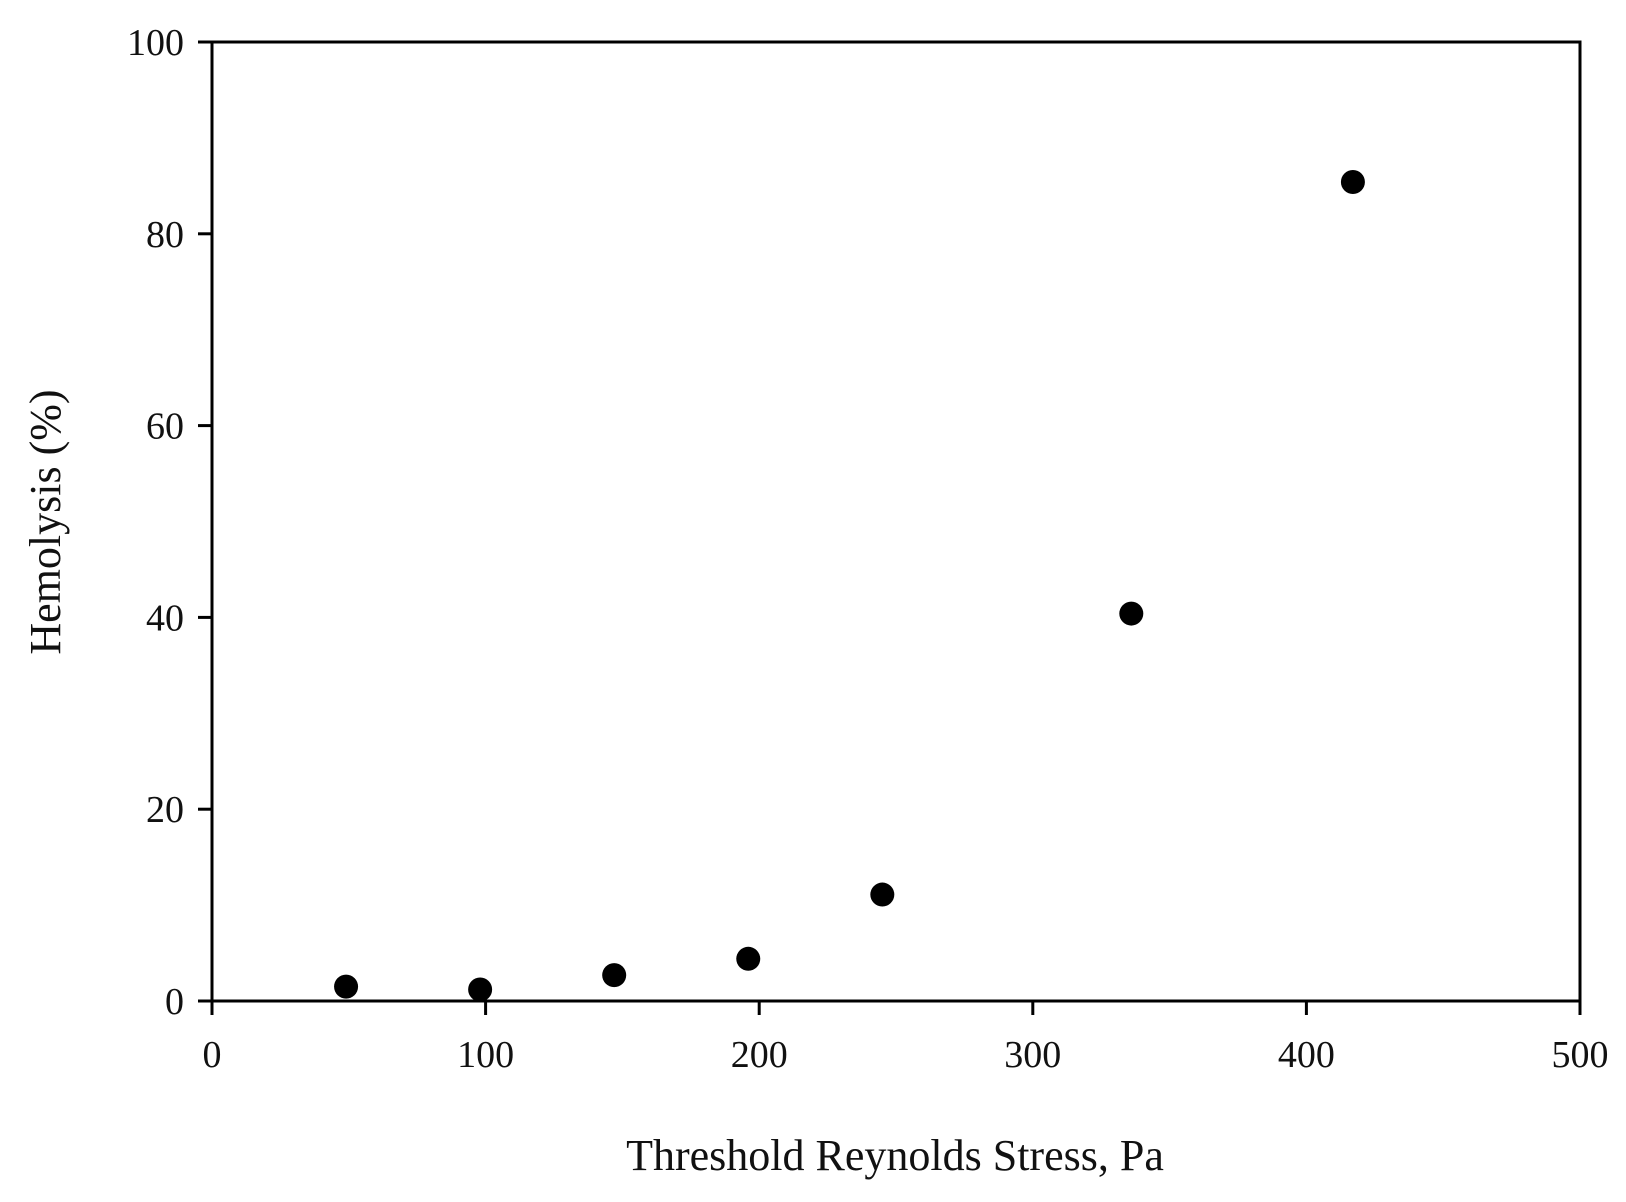 The image size is (1626, 1202). I want to click on x-tick-label: 300, so click(1032, 1055).